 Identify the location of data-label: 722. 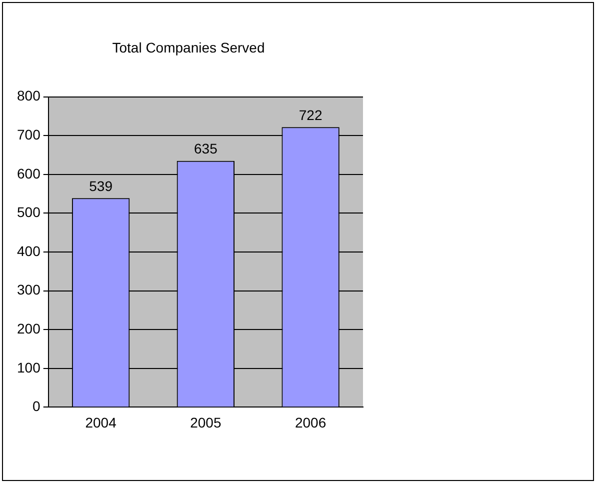
(310, 114).